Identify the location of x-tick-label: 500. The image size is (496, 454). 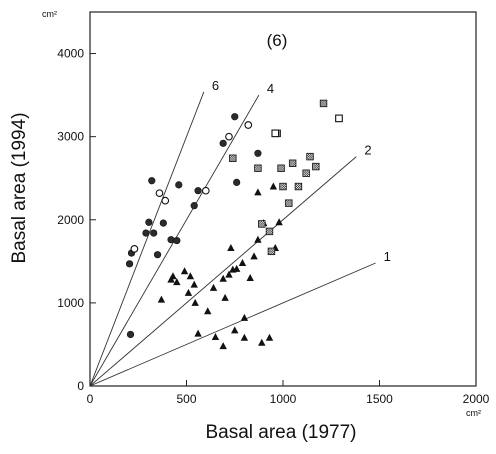
(186, 399).